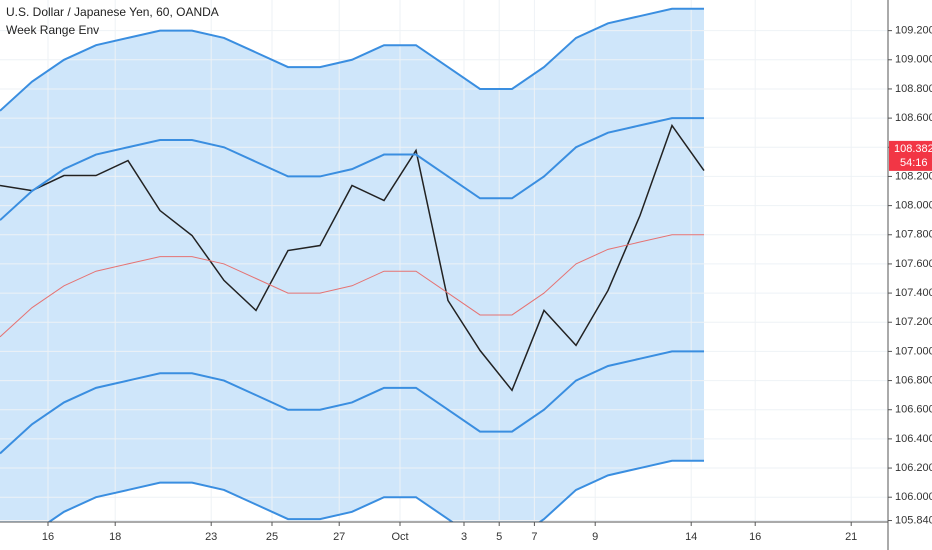 The width and height of the screenshot is (932, 550). I want to click on x-tick-label: 23, so click(211, 537).